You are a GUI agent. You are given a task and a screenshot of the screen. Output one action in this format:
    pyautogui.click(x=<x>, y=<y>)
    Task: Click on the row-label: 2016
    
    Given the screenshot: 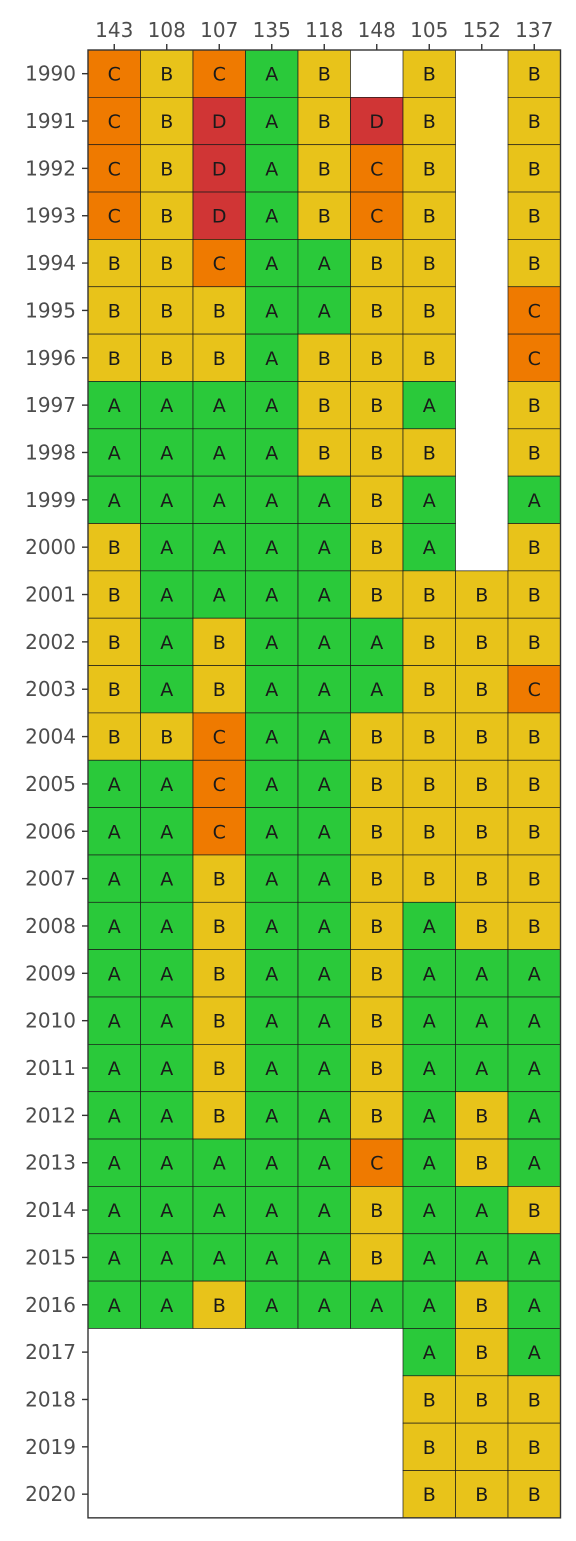 What is the action you would take?
    pyautogui.click(x=50, y=1305)
    